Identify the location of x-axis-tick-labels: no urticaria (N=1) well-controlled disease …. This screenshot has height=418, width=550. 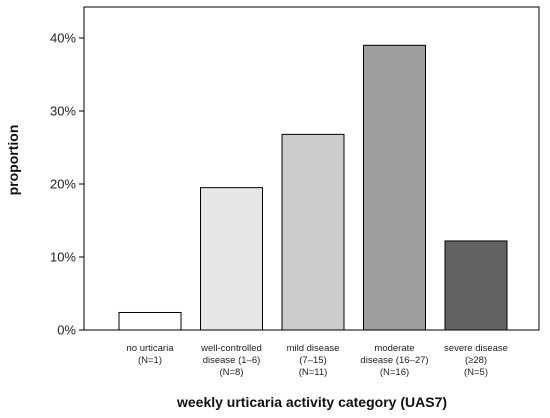
(317, 360).